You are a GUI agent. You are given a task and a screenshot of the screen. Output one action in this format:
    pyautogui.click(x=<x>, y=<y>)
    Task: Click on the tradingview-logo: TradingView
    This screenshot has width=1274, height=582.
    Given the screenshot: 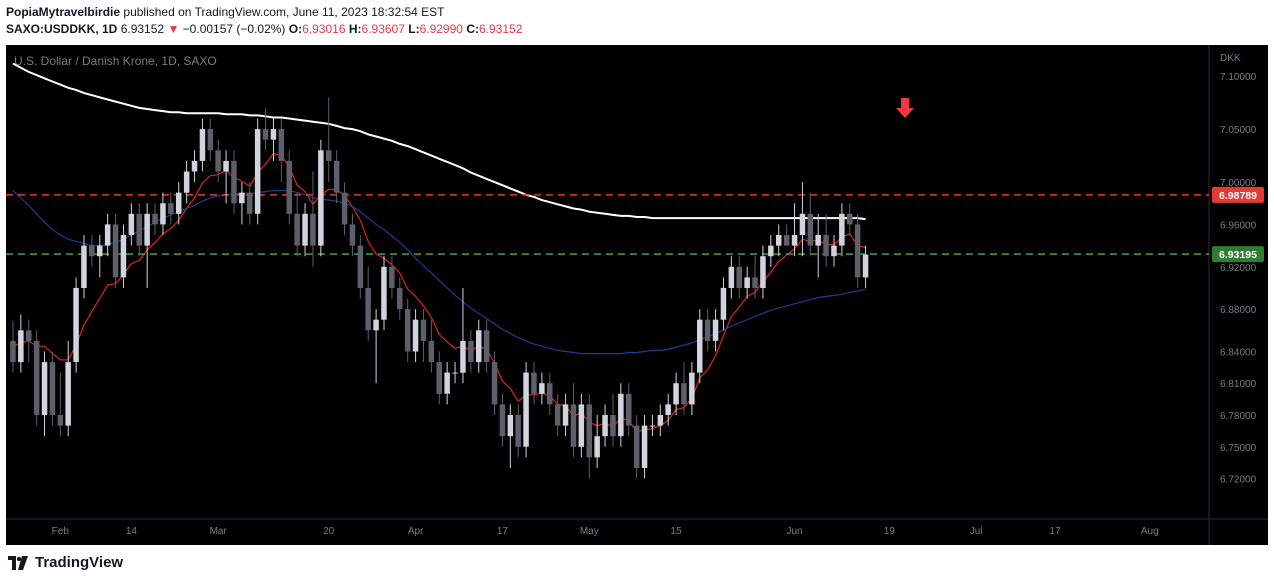 What is the action you would take?
    pyautogui.click(x=65, y=562)
    